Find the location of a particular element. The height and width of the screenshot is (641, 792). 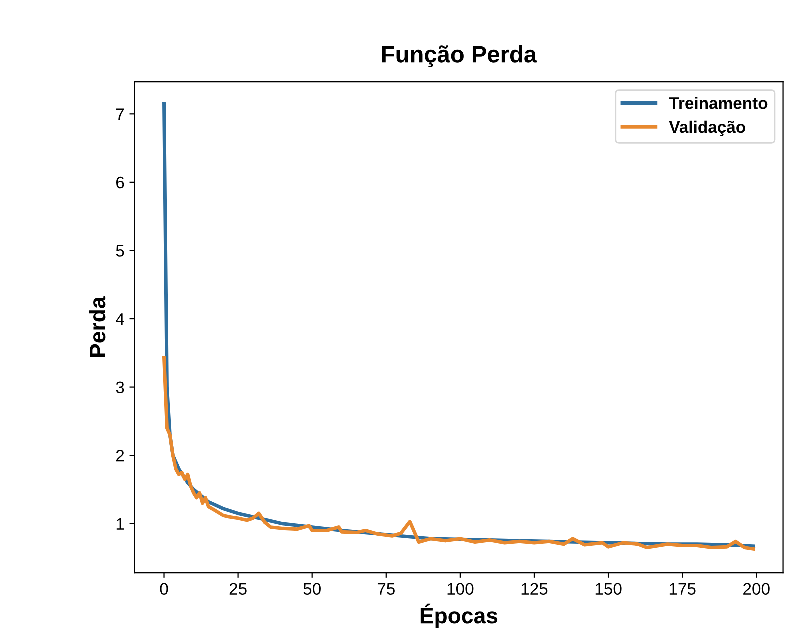

y-axis-title: Perda is located at coordinates (97, 326).